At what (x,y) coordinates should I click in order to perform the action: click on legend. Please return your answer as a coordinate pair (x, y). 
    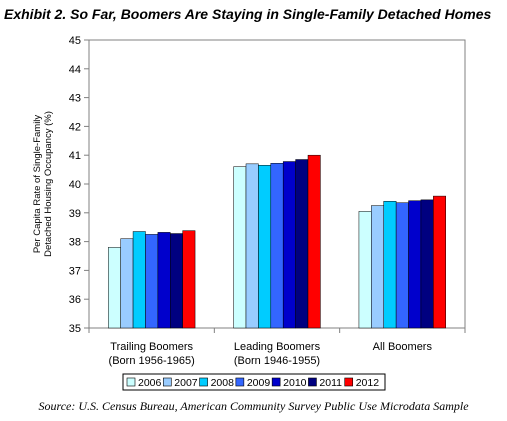
    Looking at the image, I should click on (254, 382).